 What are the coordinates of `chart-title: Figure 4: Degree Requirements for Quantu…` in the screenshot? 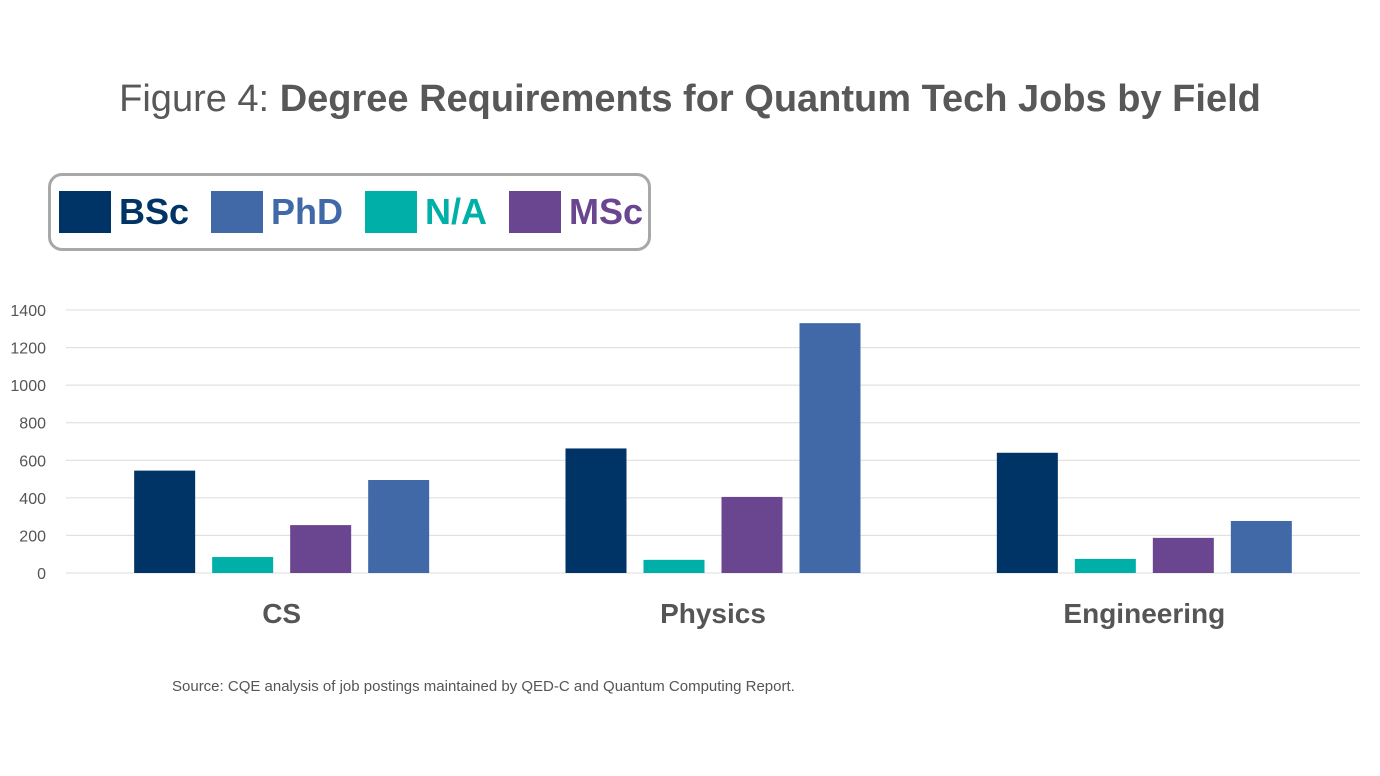 It's located at (690, 99).